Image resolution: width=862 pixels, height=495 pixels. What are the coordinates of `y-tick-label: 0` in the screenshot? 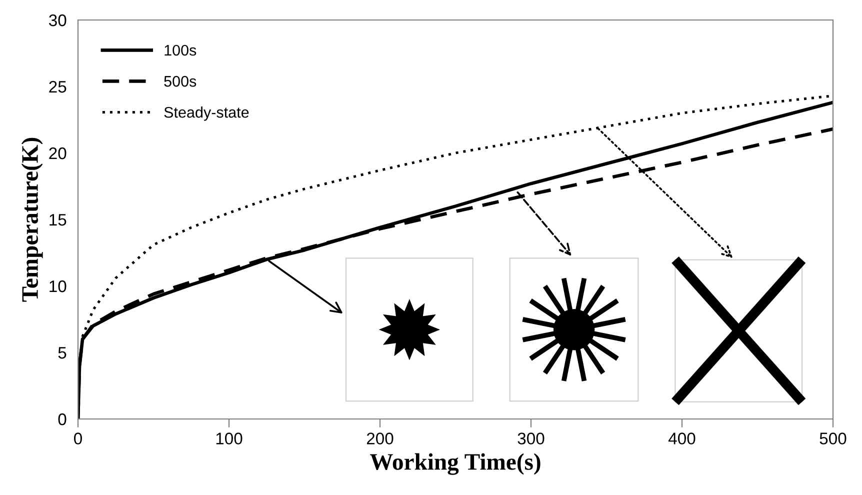 It's located at (62, 419).